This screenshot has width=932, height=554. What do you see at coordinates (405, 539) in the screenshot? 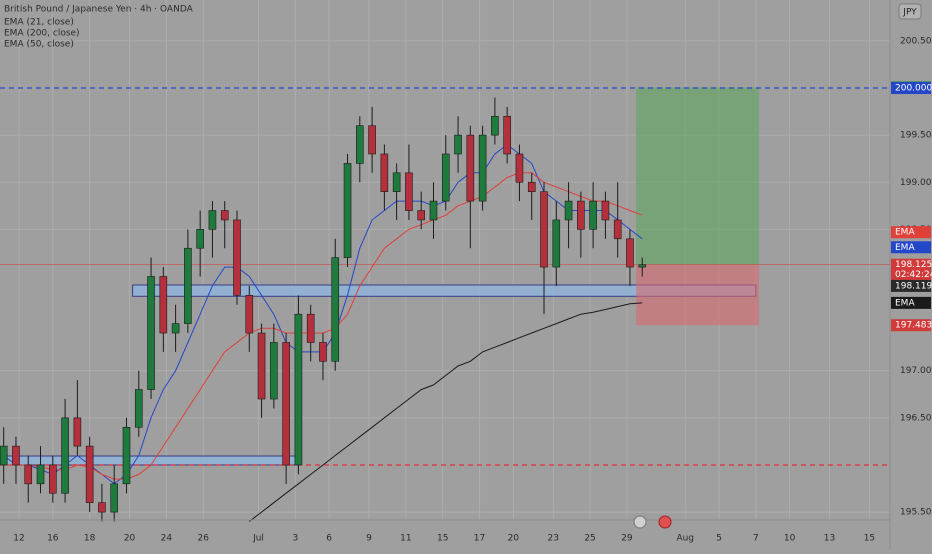
I see `x-tick-label: 11` at bounding box center [405, 539].